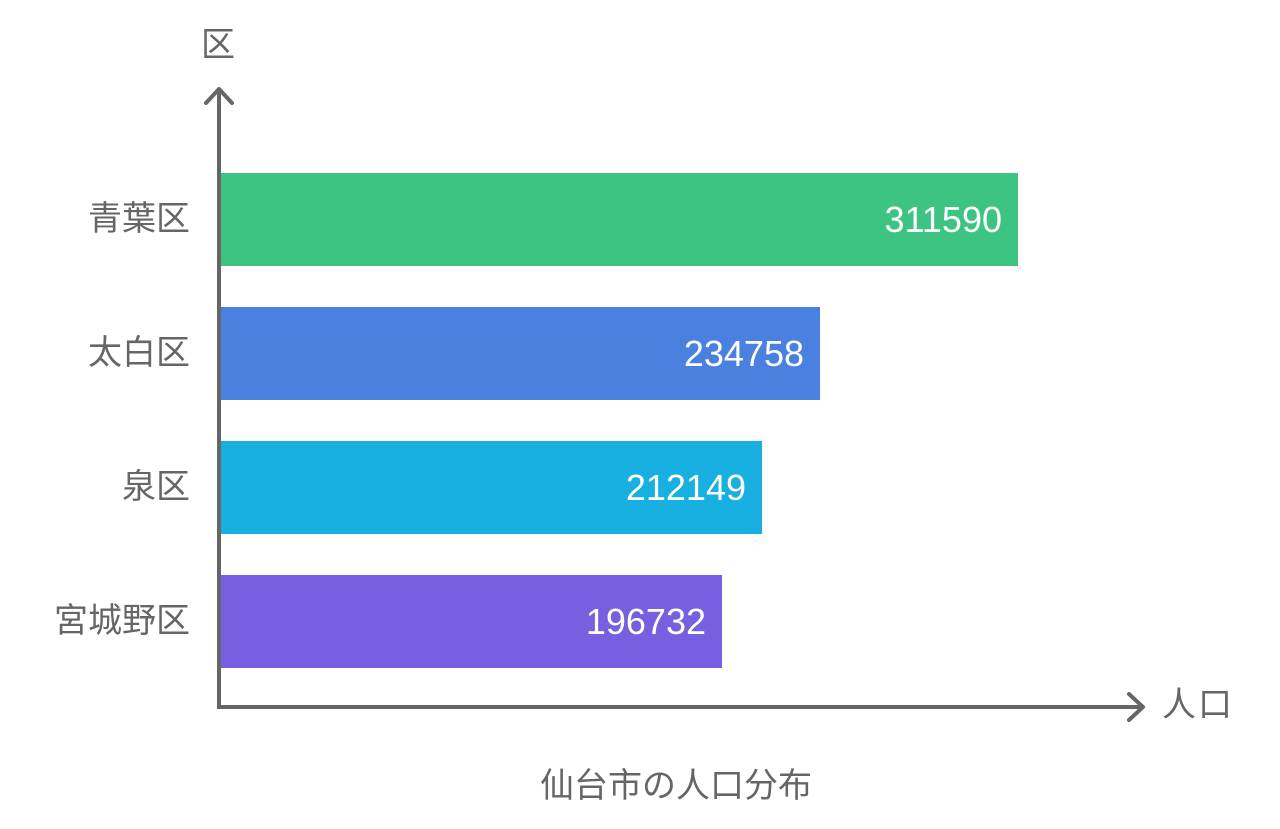 The image size is (1280, 829). I want to click on bar-izumi: 212149, so click(491, 487).